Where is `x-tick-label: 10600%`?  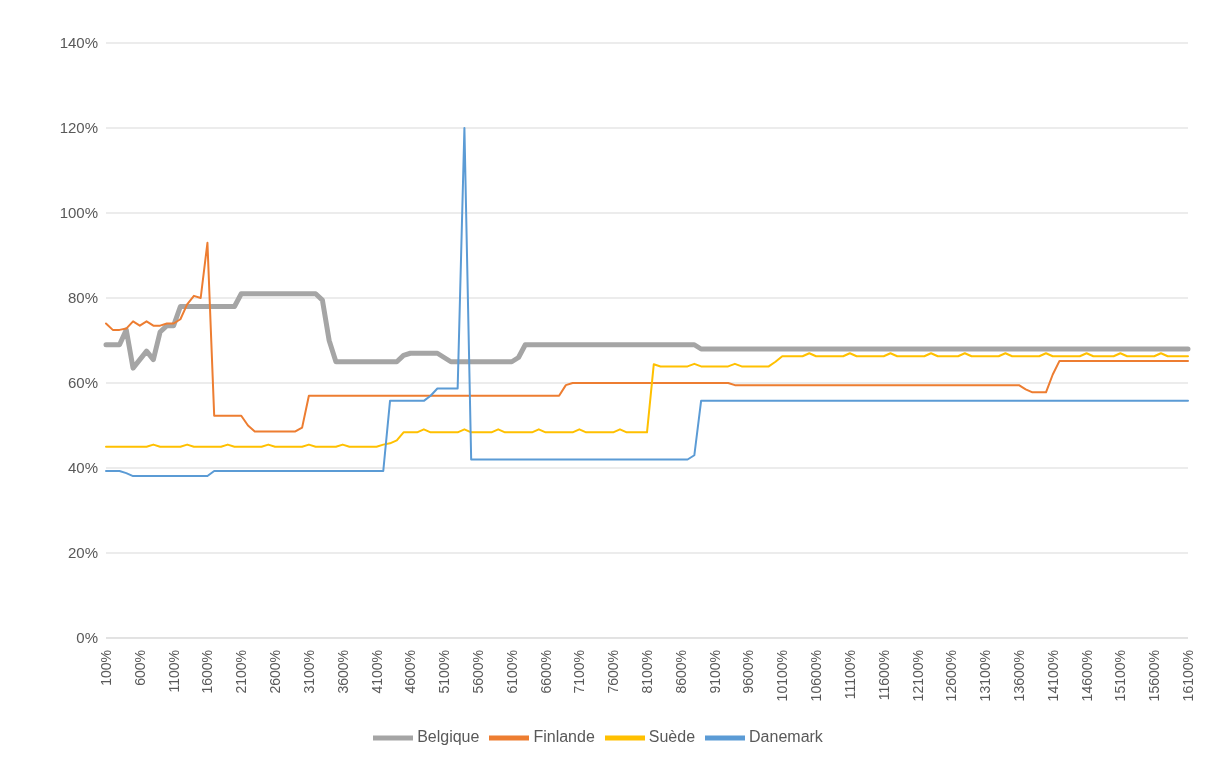
x-tick-label: 10600% is located at coordinates (816, 676).